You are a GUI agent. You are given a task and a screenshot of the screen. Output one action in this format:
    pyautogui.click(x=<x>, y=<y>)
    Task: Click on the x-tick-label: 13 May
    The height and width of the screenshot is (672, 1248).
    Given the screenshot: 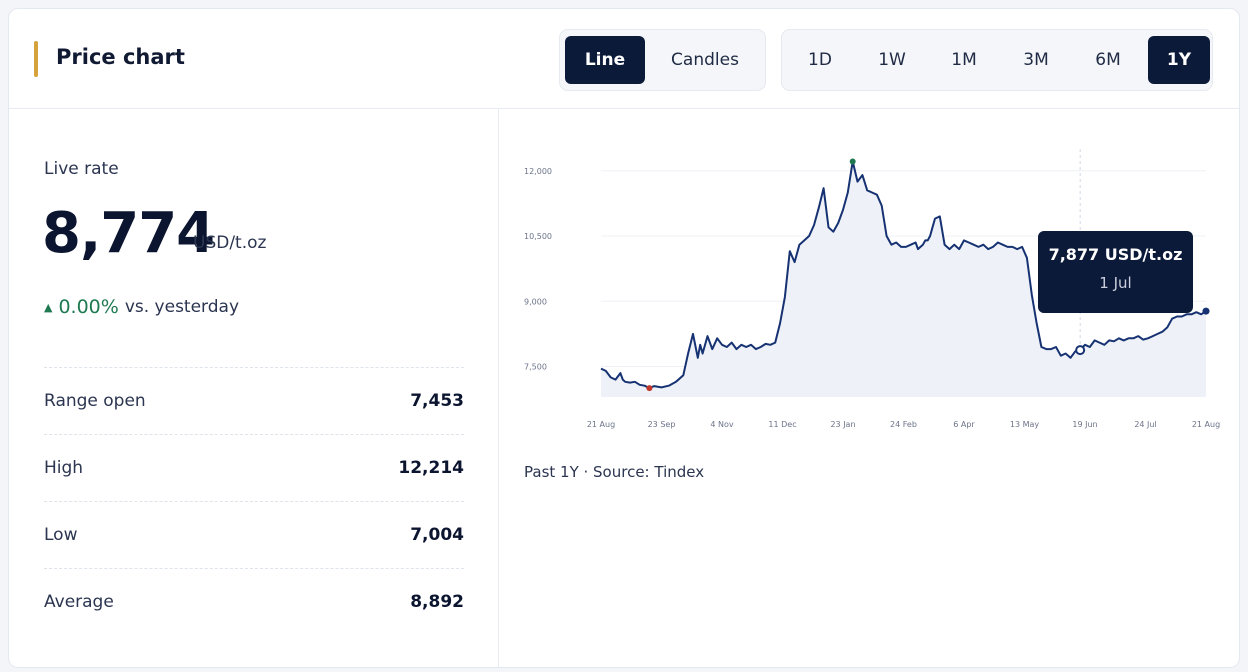 What is the action you would take?
    pyautogui.click(x=1025, y=424)
    